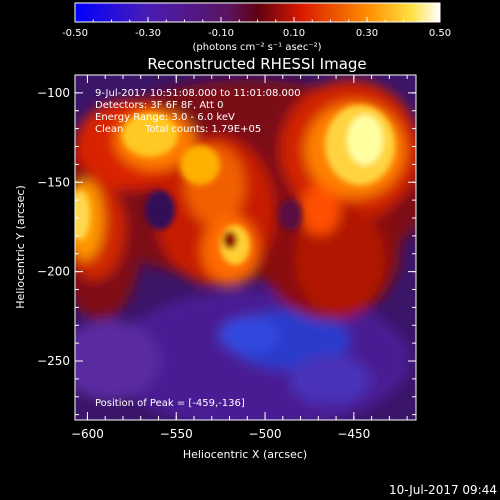 Image resolution: width=500 pixels, height=500 pixels. What do you see at coordinates (198, 93) in the screenshot?
I see `time-range-text: 9-Jul-2017 10:51:08.000 to 11:01:08.000` at bounding box center [198, 93].